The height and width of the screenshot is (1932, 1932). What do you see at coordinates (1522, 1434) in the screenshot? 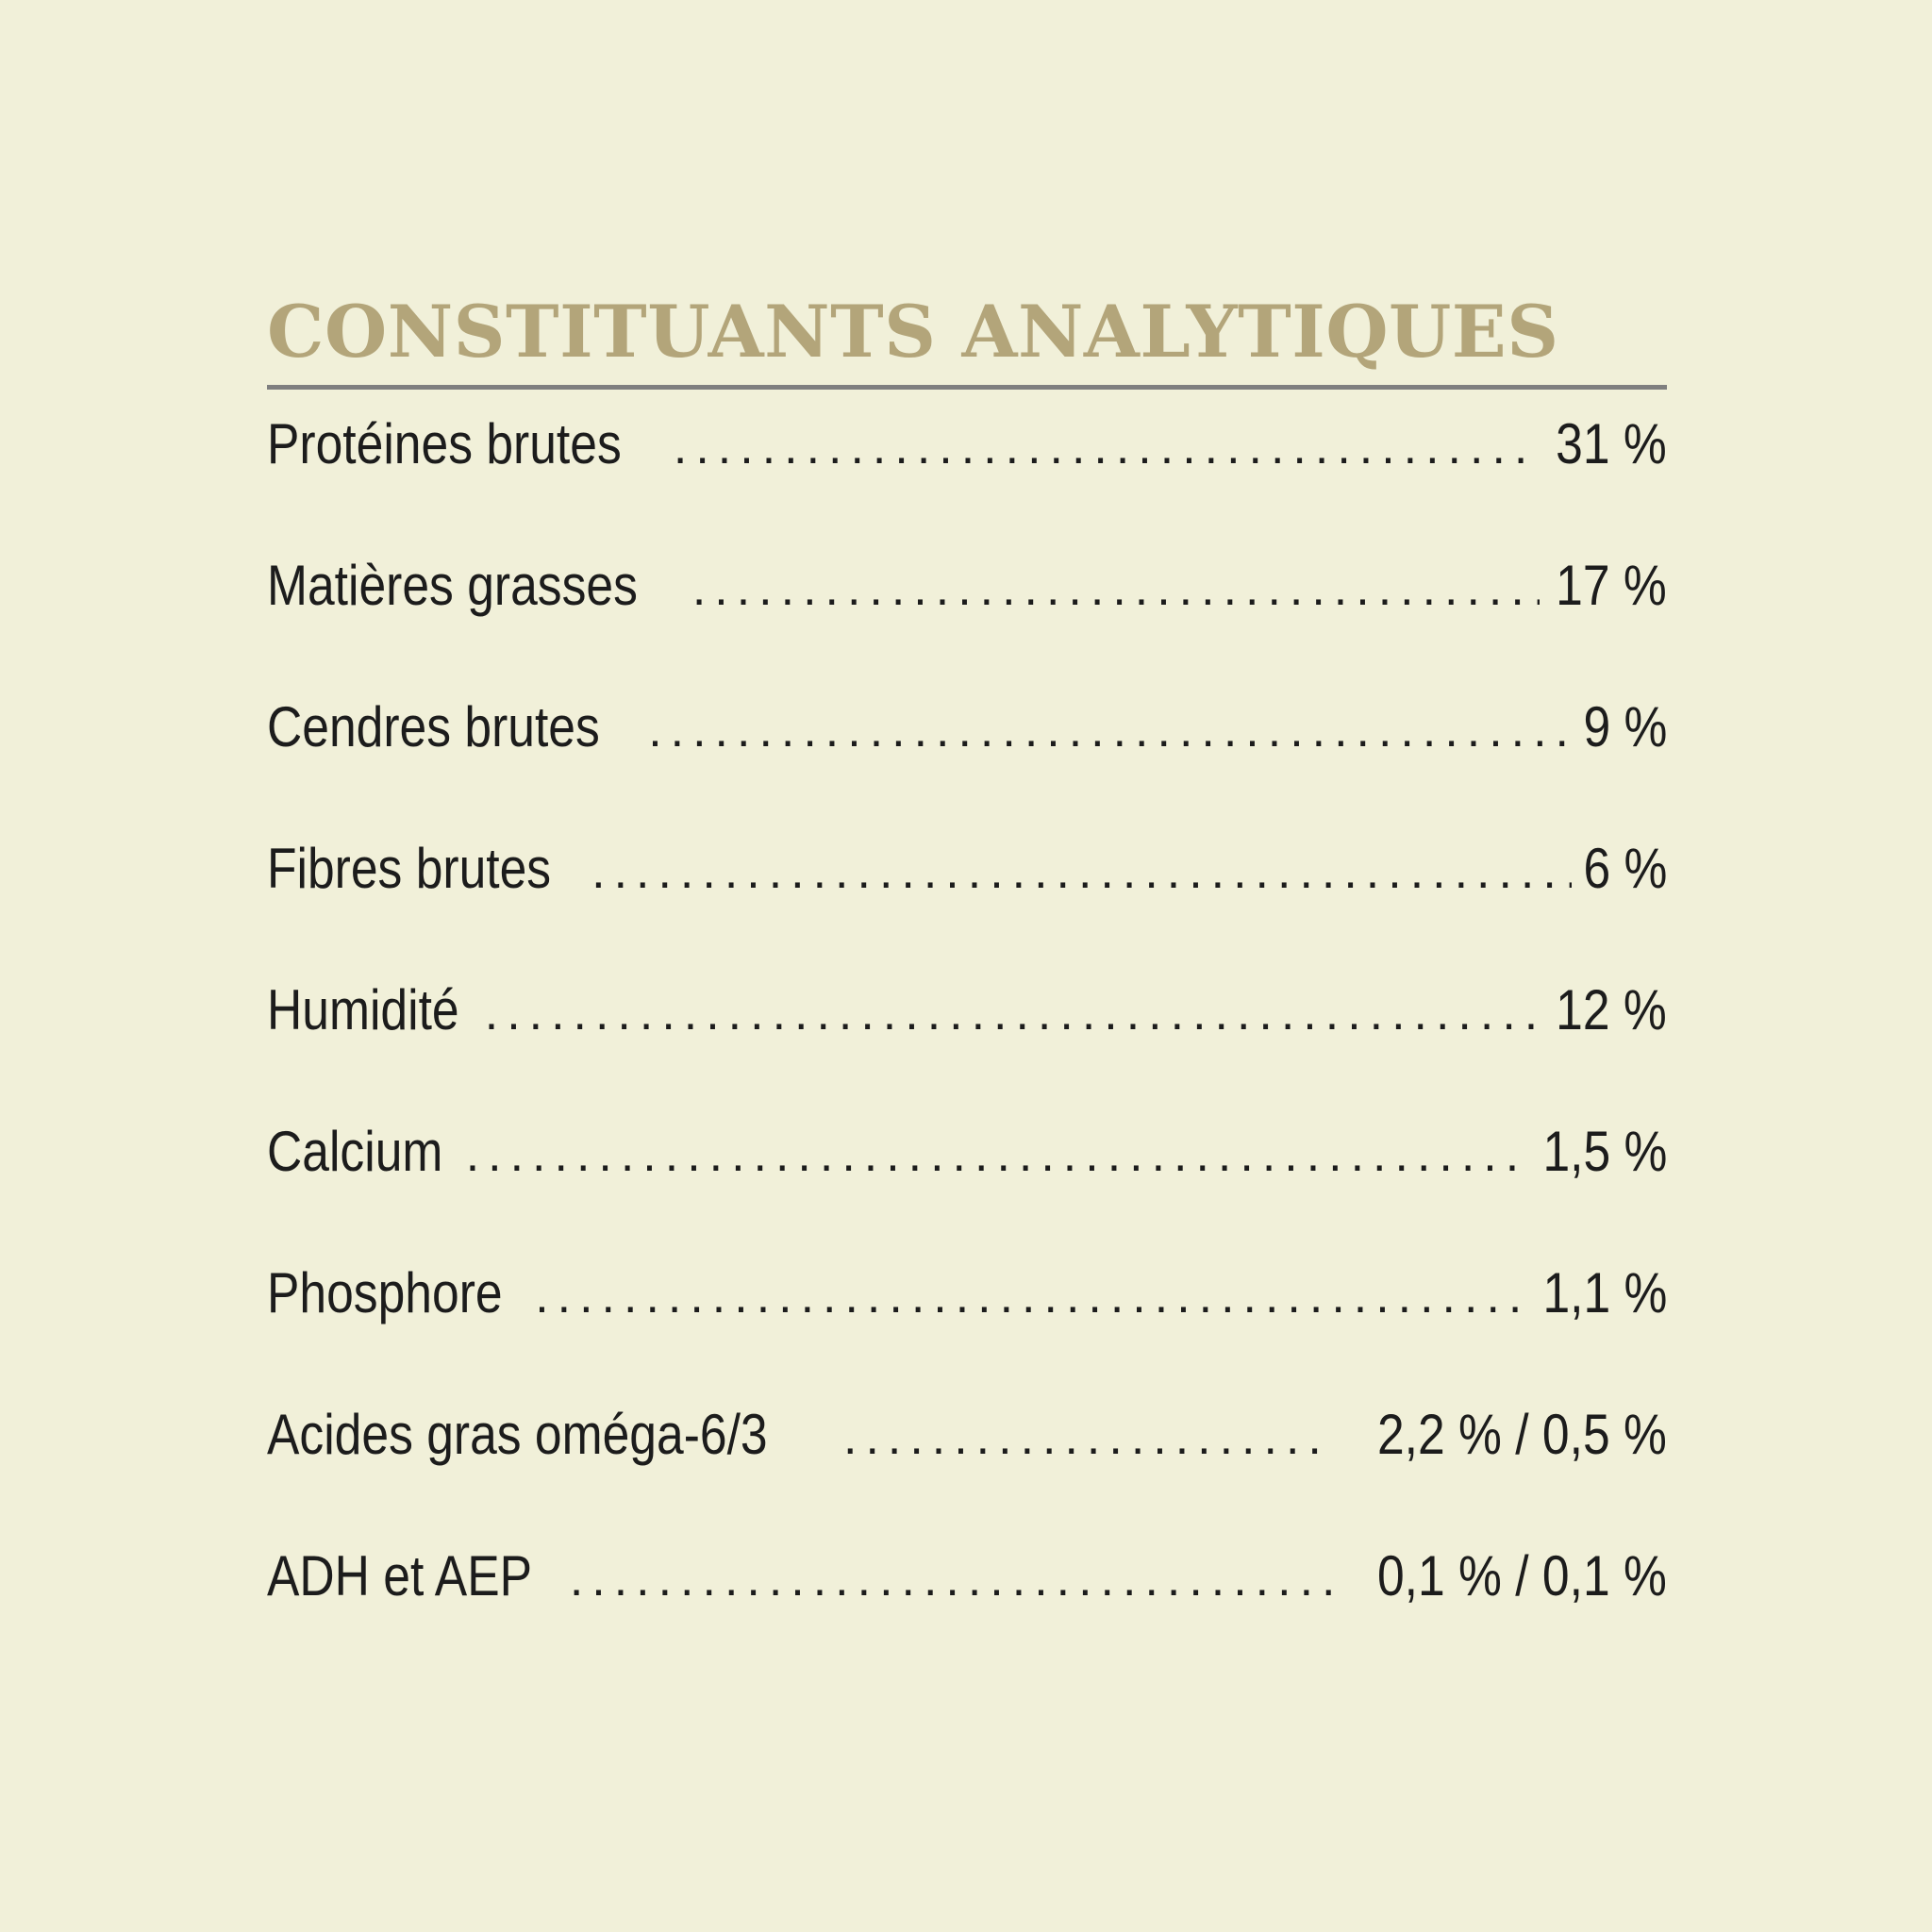
I see `constituent-value: 2,2 % / 0,5 %` at bounding box center [1522, 1434].